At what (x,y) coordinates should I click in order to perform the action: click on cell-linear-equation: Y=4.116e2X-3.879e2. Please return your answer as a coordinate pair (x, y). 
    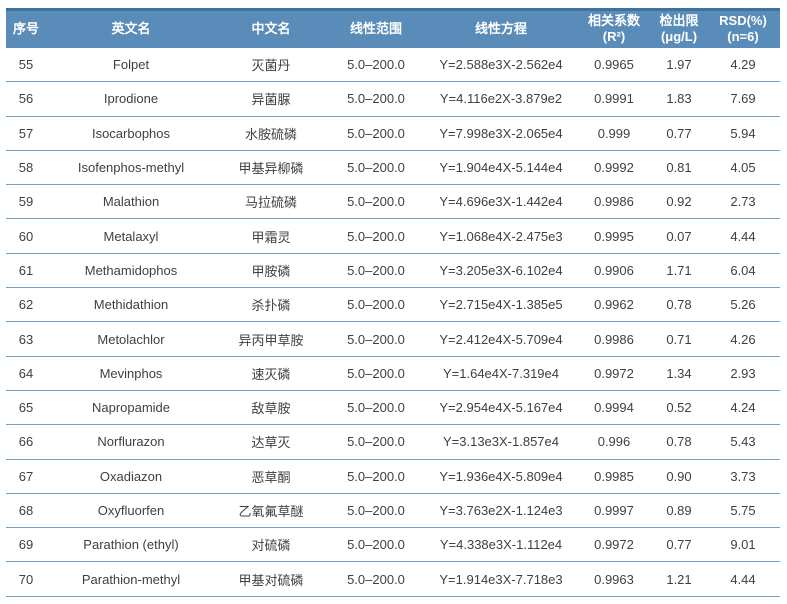
    Looking at the image, I should click on (501, 99).